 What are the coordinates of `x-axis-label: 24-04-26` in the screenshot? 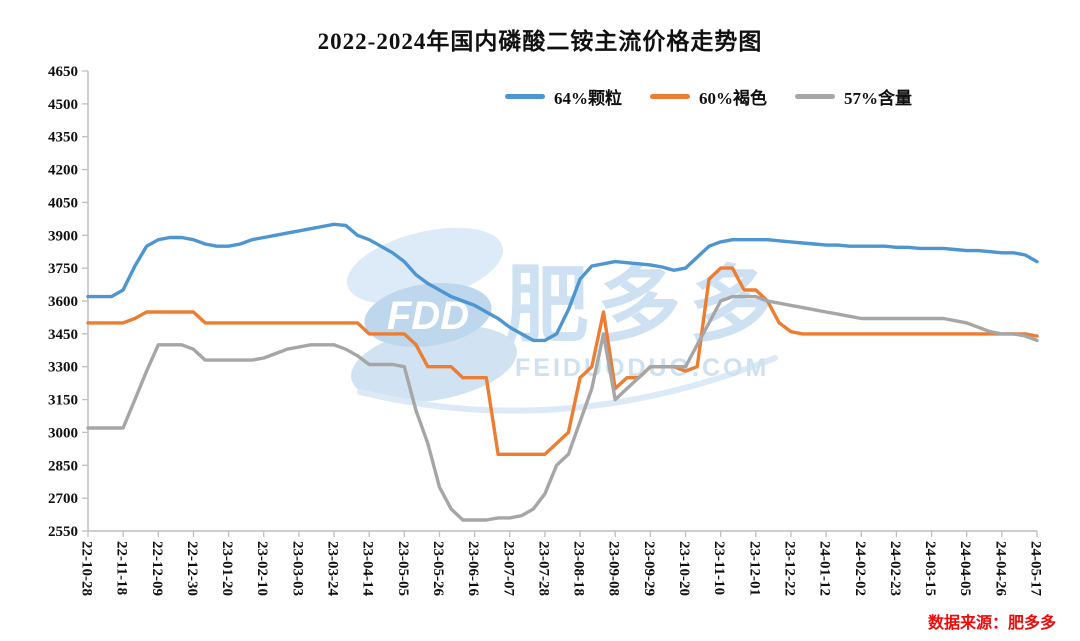 It's located at (1000, 568).